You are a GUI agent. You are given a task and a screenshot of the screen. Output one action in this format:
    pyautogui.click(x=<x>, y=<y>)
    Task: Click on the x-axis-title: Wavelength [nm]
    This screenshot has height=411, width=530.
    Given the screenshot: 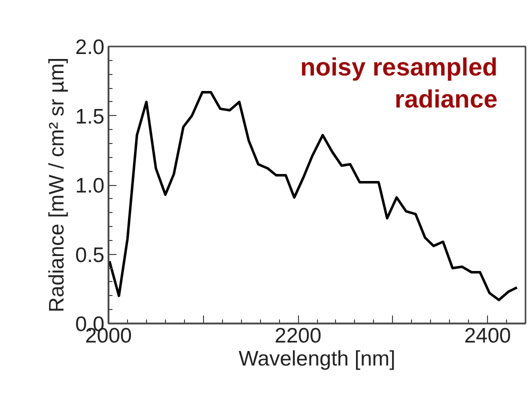 What is the action you would take?
    pyautogui.click(x=317, y=359)
    